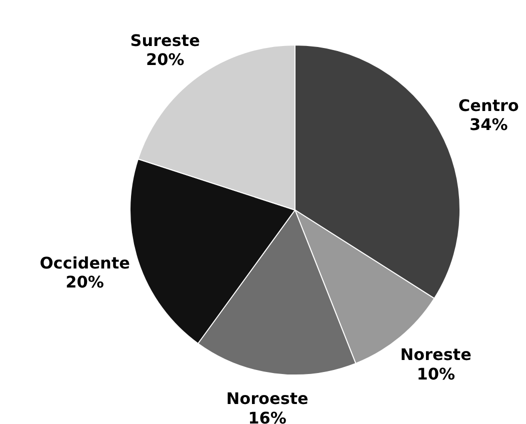 The image size is (526, 424). What do you see at coordinates (489, 124) in the screenshot?
I see `data-label: 34%` at bounding box center [489, 124].